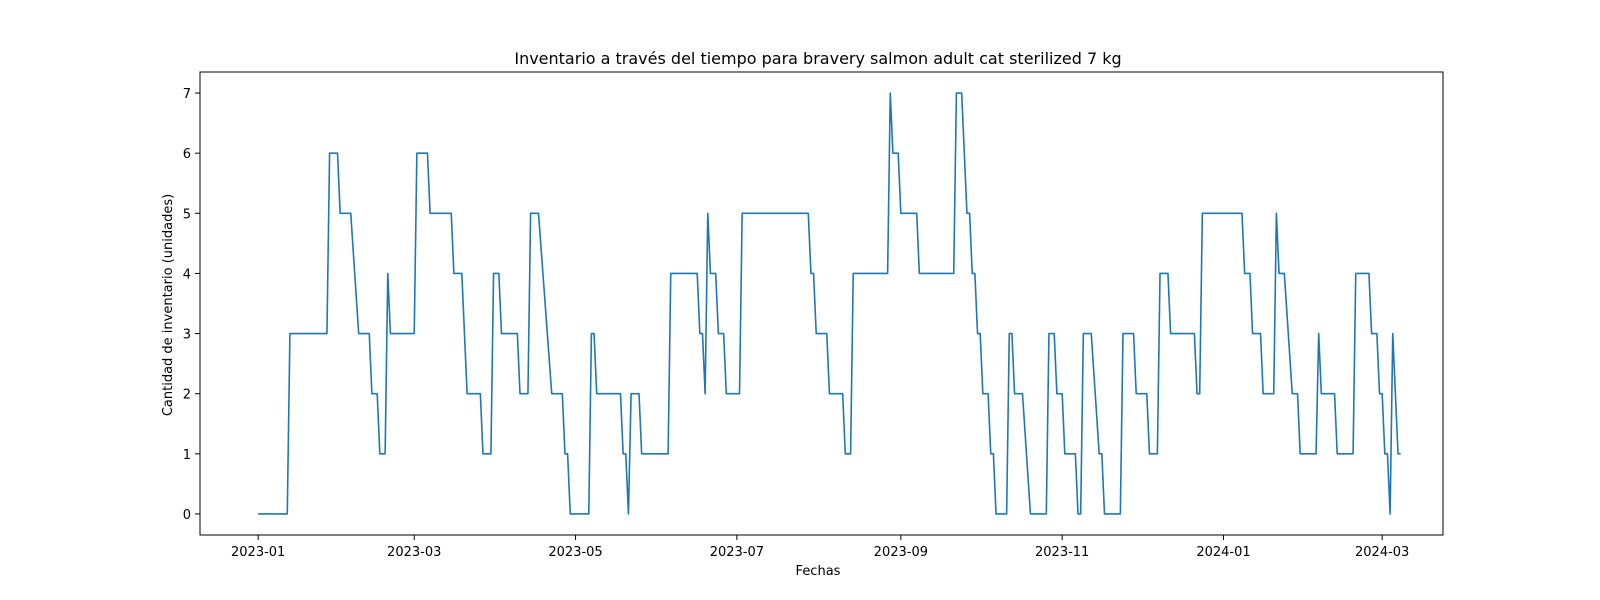 The height and width of the screenshot is (600, 1600). What do you see at coordinates (1062, 552) in the screenshot?
I see `x-tick-label-5: 2023-11` at bounding box center [1062, 552].